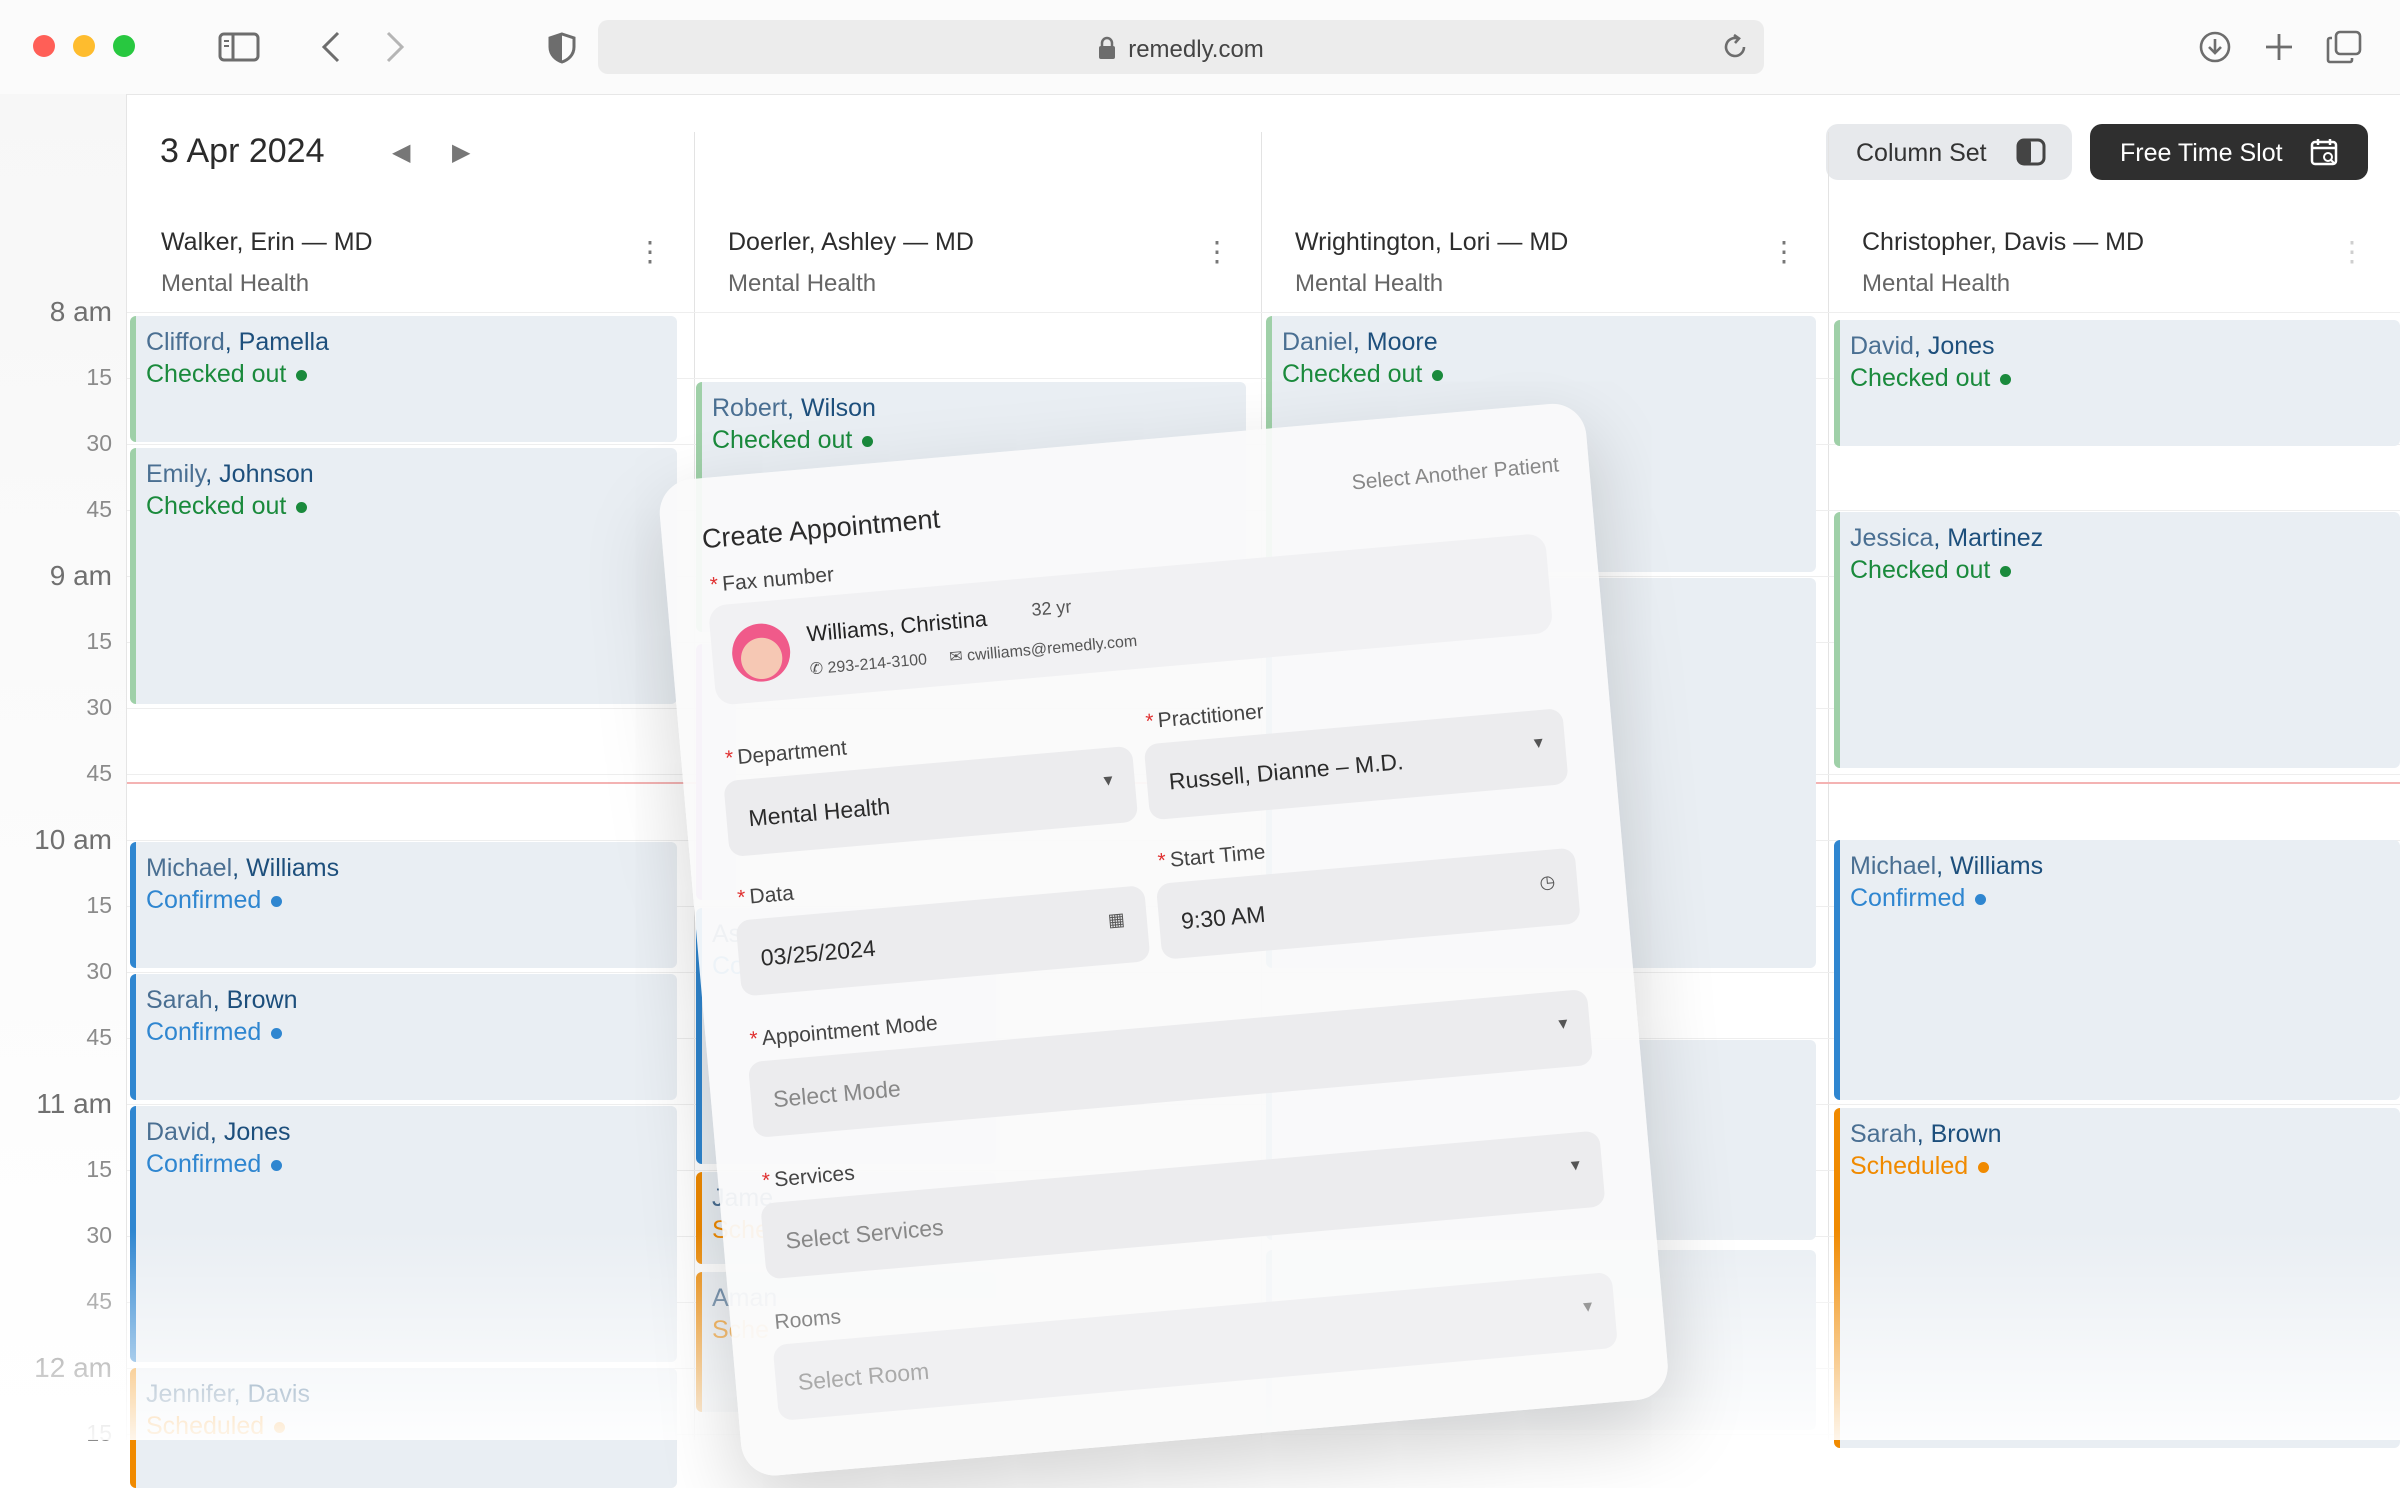 This screenshot has height=1488, width=2400. I want to click on appointment-mode-label: *Appointment Mode, so click(843, 1031).